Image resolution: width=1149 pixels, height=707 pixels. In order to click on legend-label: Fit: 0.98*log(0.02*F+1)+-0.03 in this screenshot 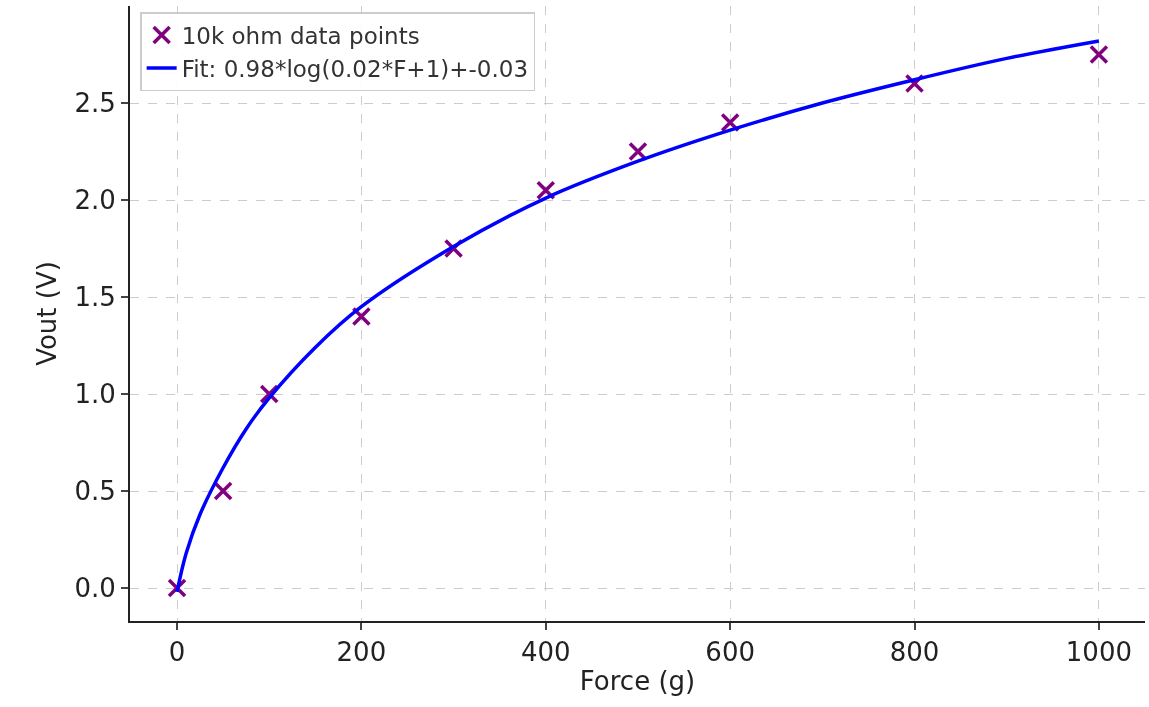, I will do `click(355, 68)`.